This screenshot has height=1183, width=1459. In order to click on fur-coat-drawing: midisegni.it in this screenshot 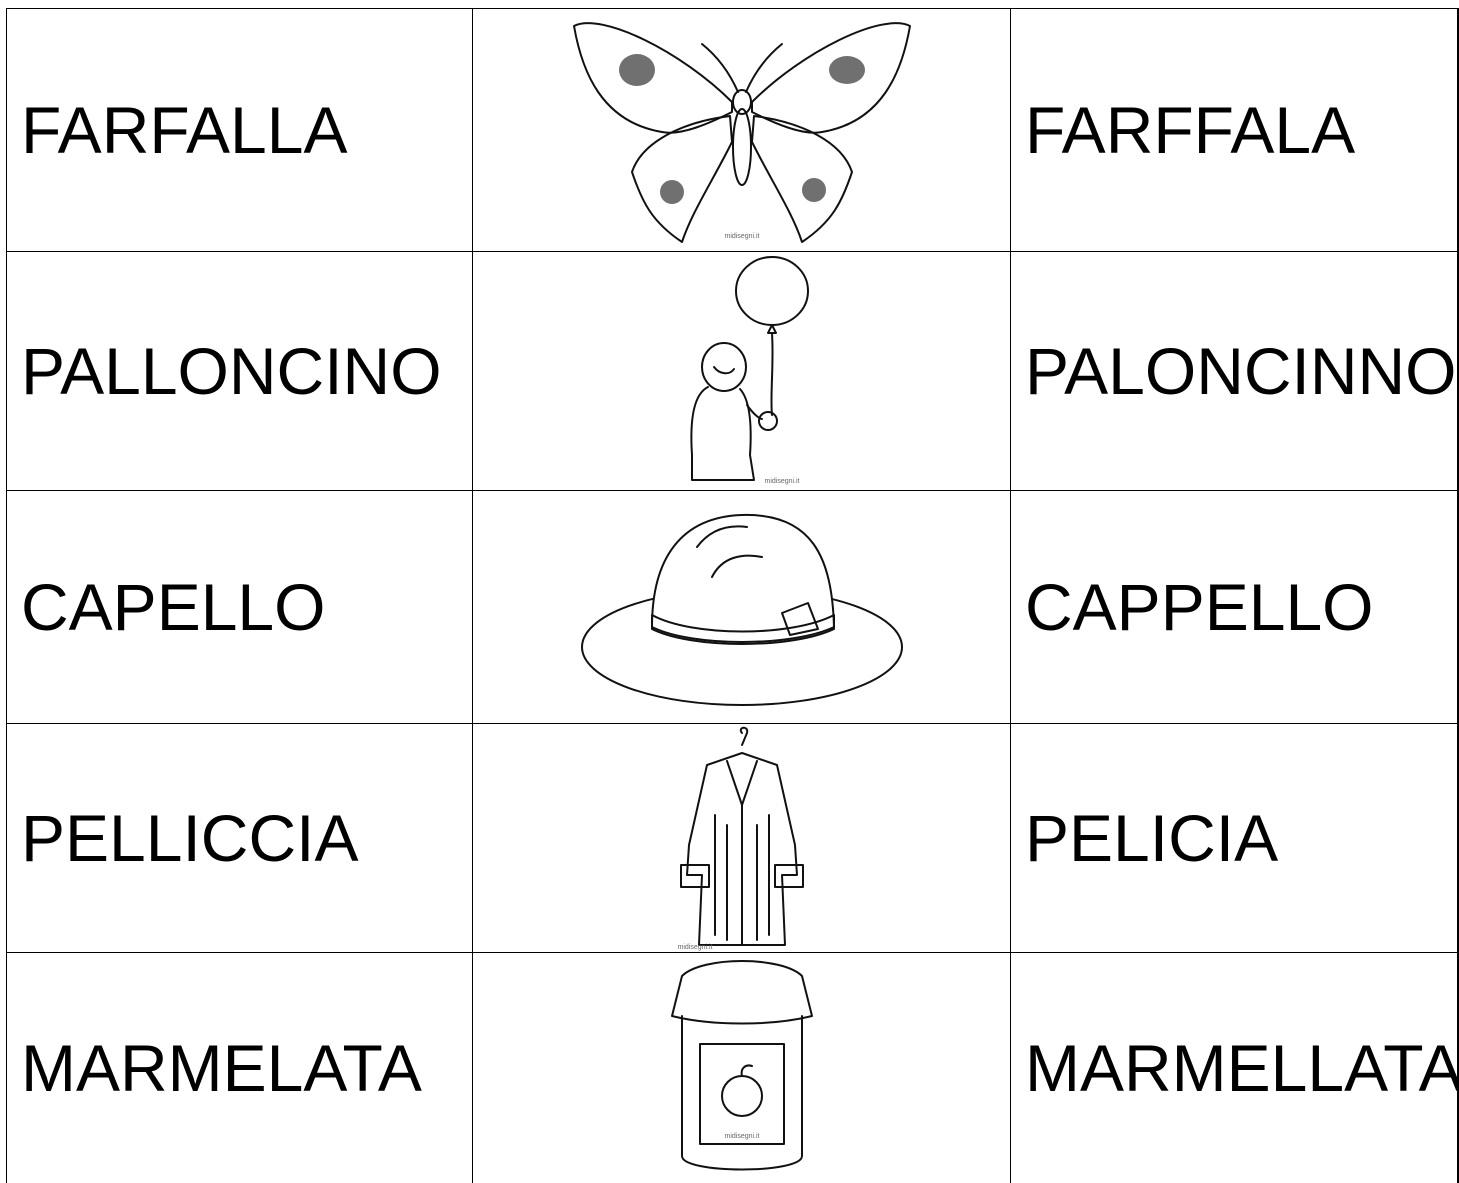, I will do `click(740, 838)`.